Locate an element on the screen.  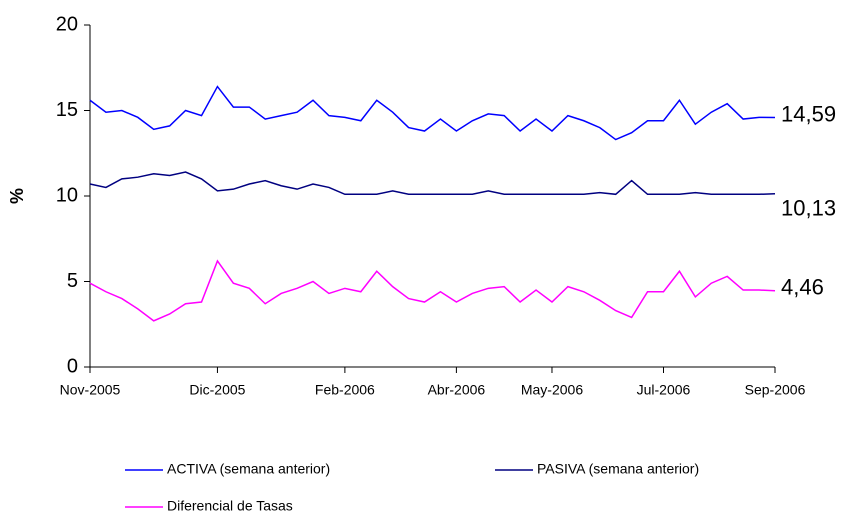
data-label: 14,59 is located at coordinates (808, 113).